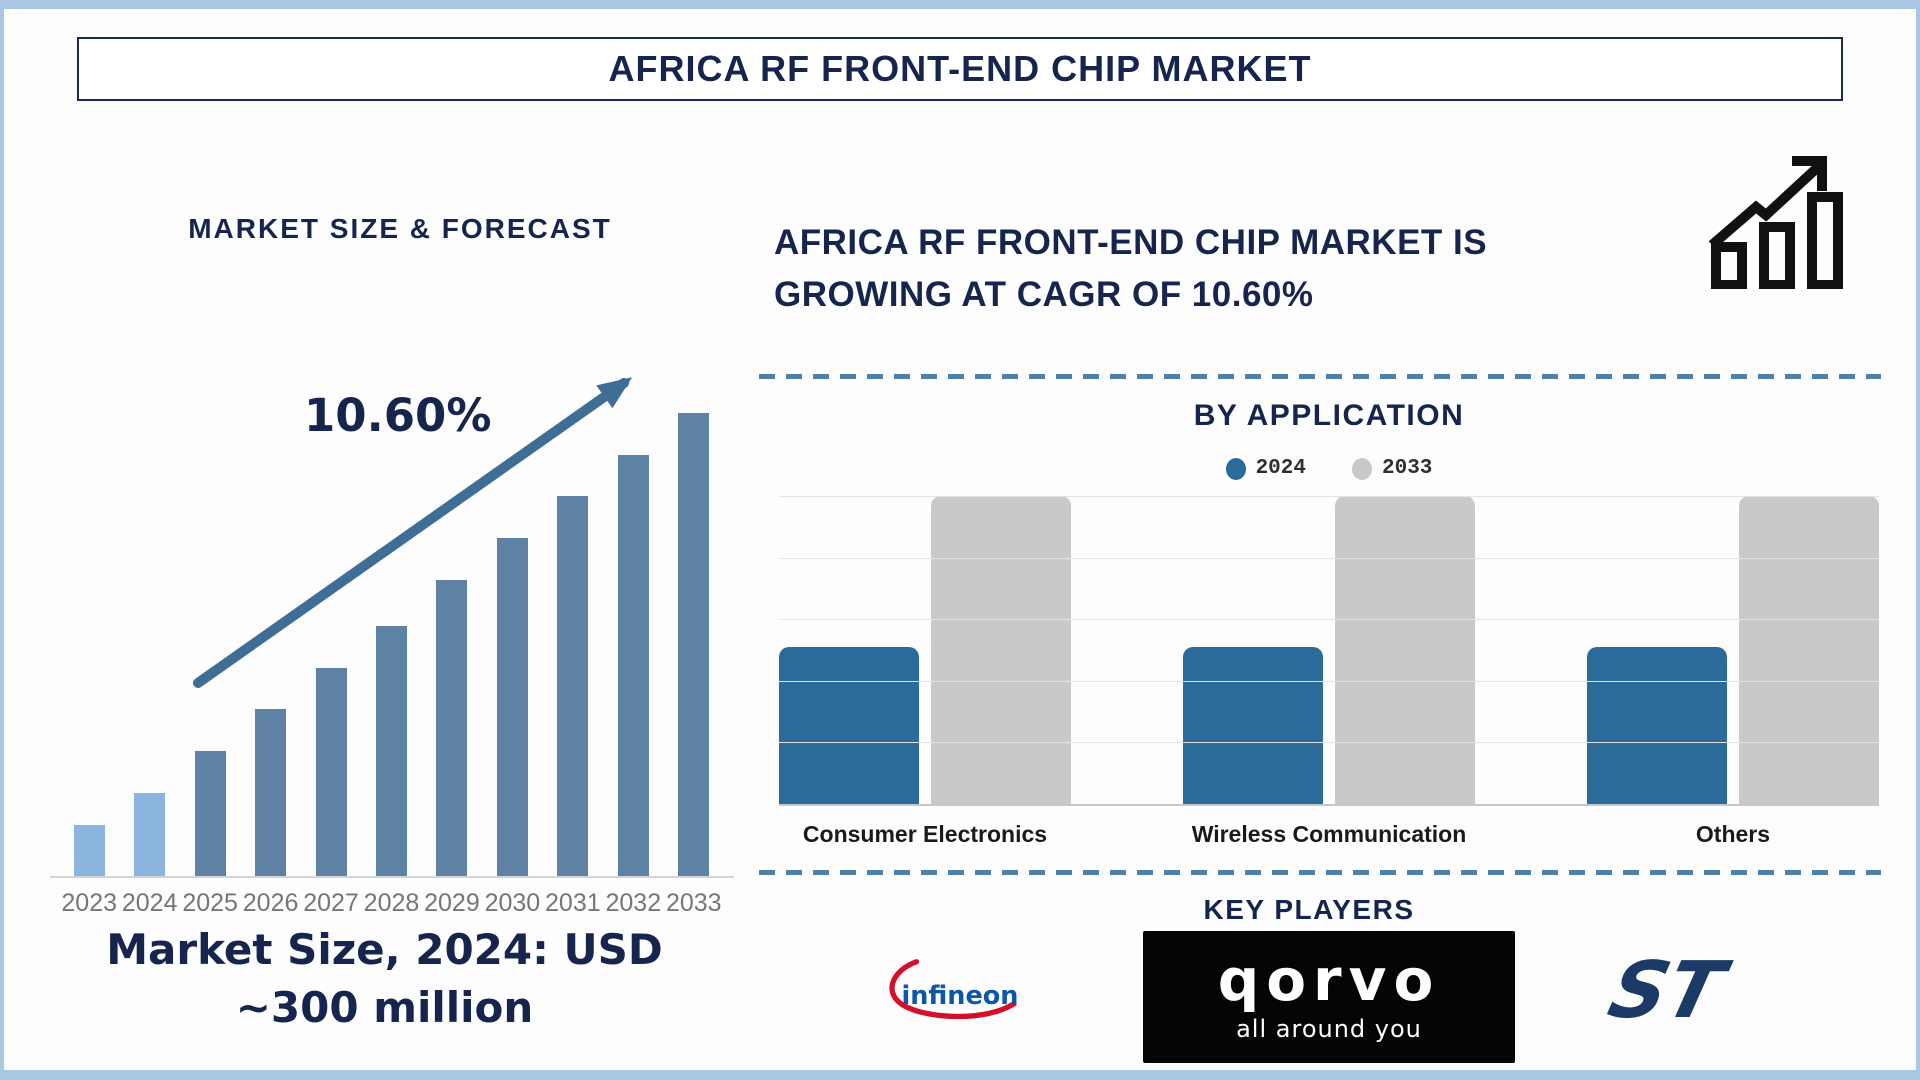 The image size is (1920, 1080). I want to click on year-label-2024: 2024, so click(149, 903).